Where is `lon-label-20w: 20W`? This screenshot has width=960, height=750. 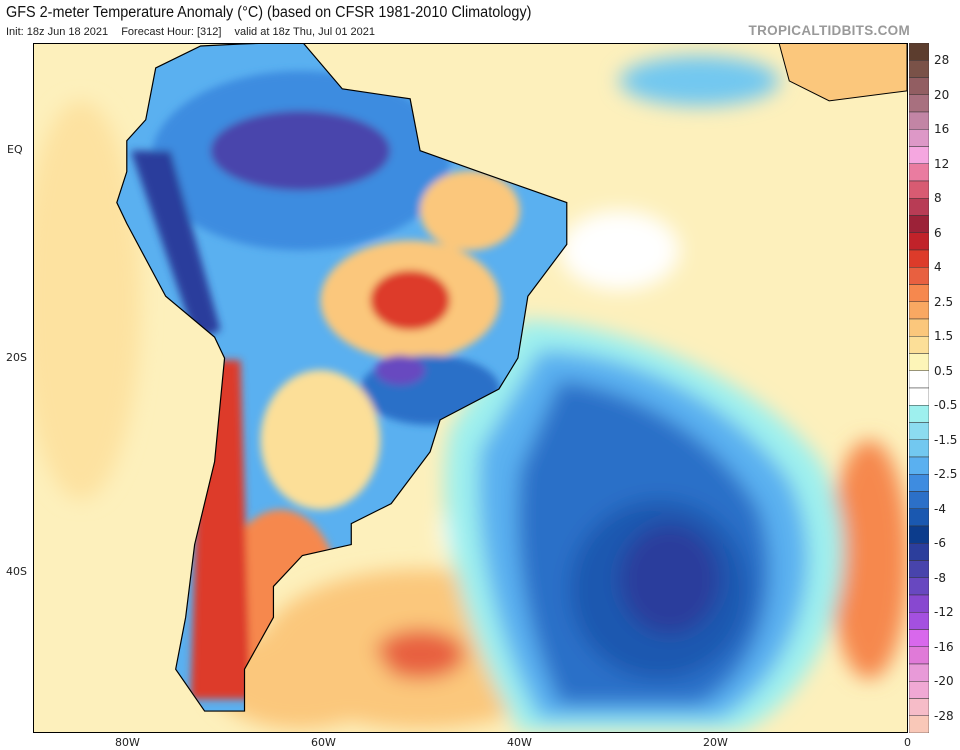
lon-label-20w: 20W is located at coordinates (715, 742).